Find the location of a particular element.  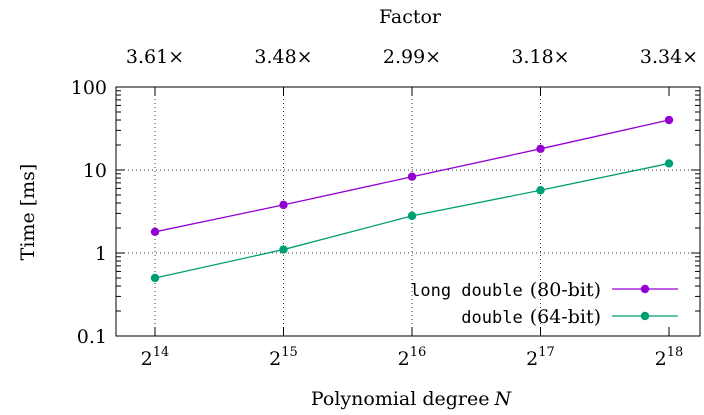

y-axis-label: Time [ms] is located at coordinates (28, 212).